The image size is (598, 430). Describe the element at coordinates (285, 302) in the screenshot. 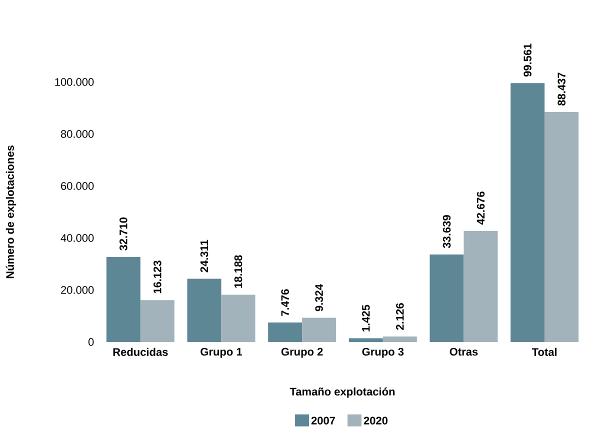

I see `data-label: 7.476` at that location.